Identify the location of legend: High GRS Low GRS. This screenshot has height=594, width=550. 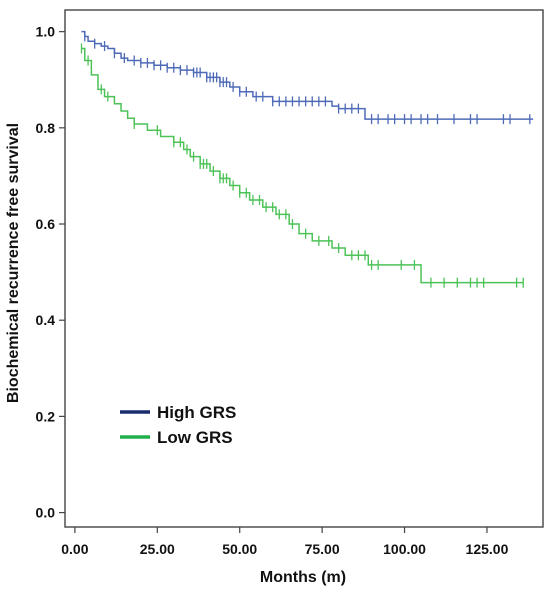
(178, 425).